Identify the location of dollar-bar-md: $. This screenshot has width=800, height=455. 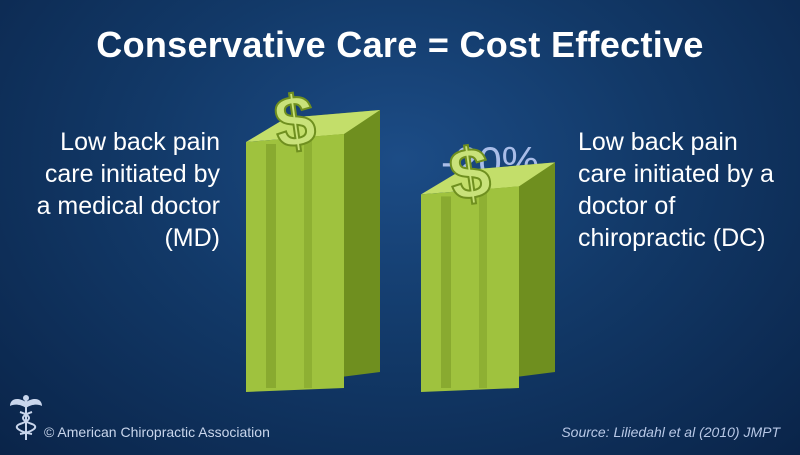
(313, 235).